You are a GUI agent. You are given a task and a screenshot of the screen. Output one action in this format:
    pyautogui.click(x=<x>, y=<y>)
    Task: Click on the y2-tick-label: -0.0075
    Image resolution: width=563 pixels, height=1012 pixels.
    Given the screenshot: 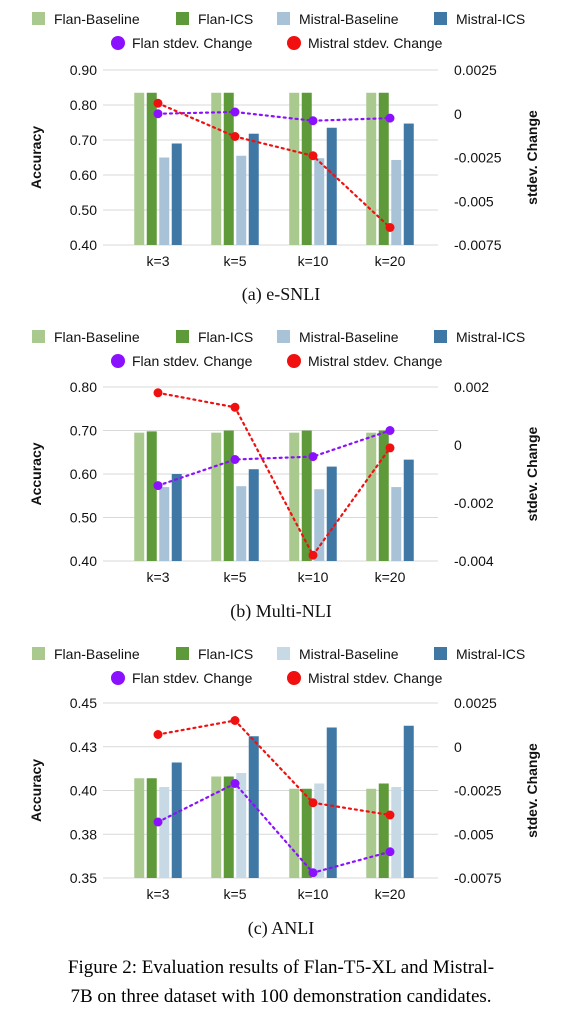 What is the action you would take?
    pyautogui.click(x=478, y=245)
    